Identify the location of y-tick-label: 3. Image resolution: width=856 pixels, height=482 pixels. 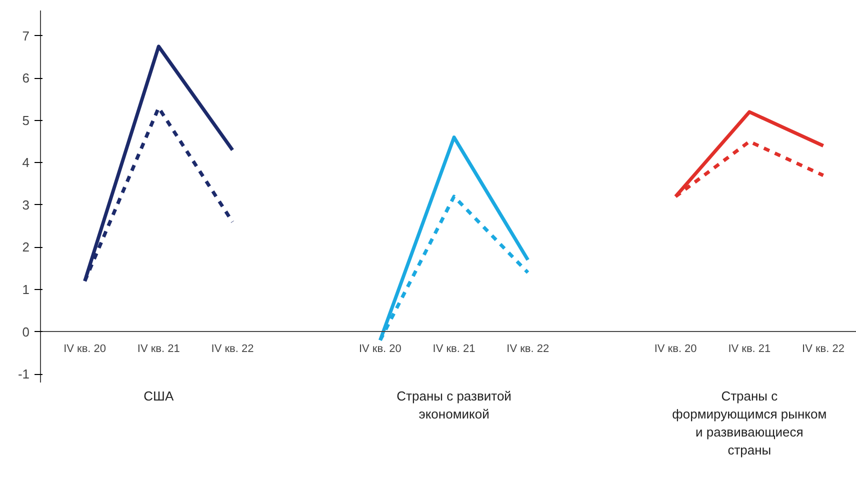
(26, 204).